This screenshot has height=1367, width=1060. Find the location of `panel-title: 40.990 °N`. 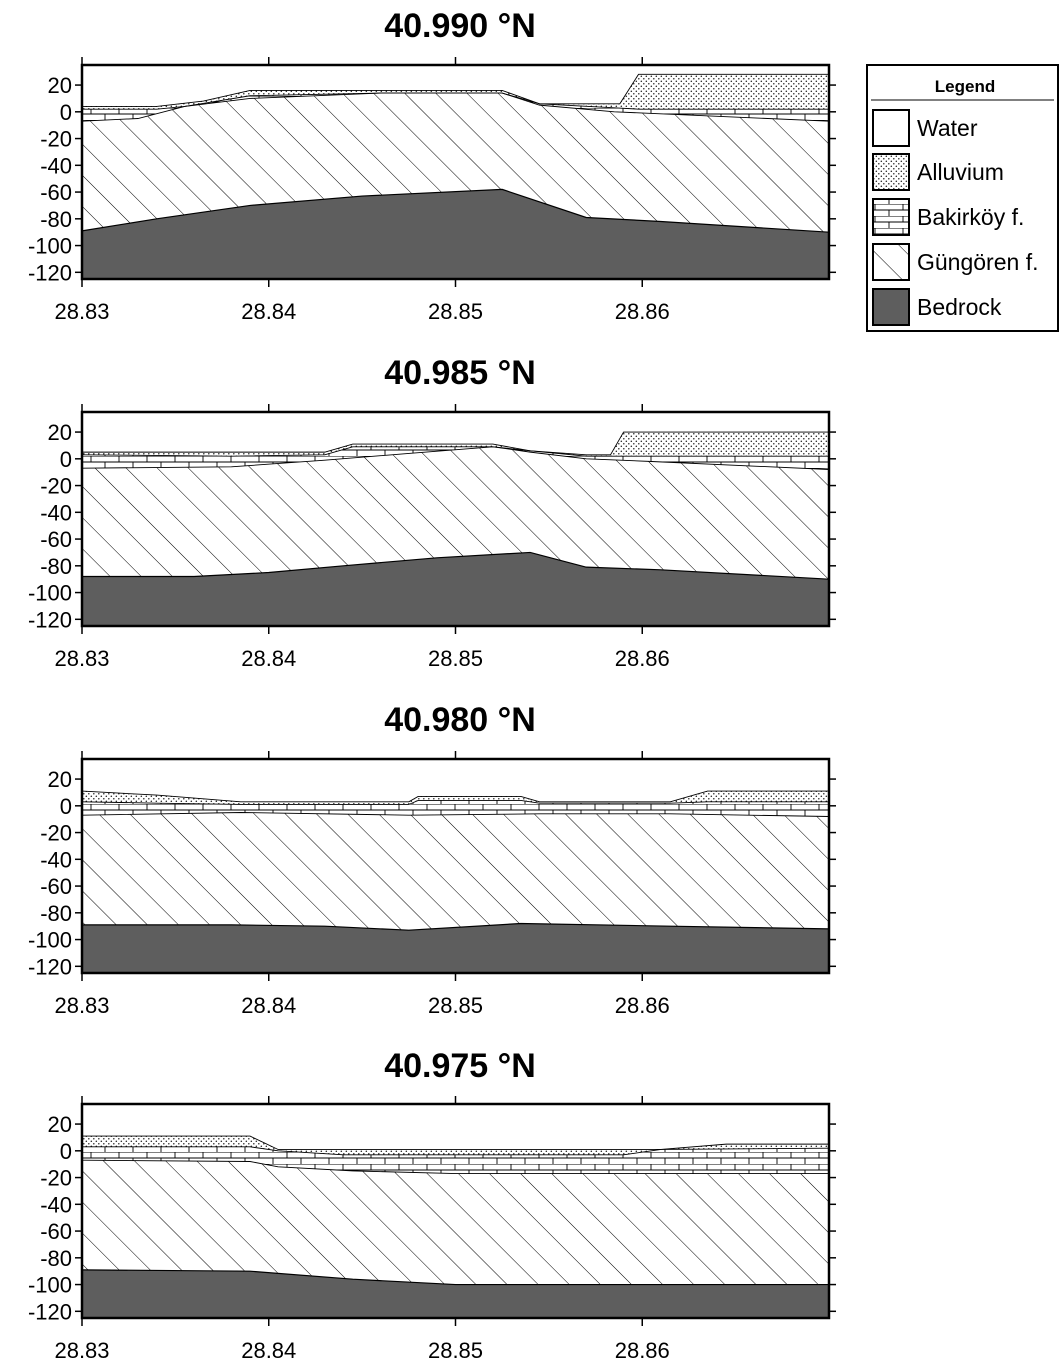

panel-title: 40.990 °N is located at coordinates (460, 26).